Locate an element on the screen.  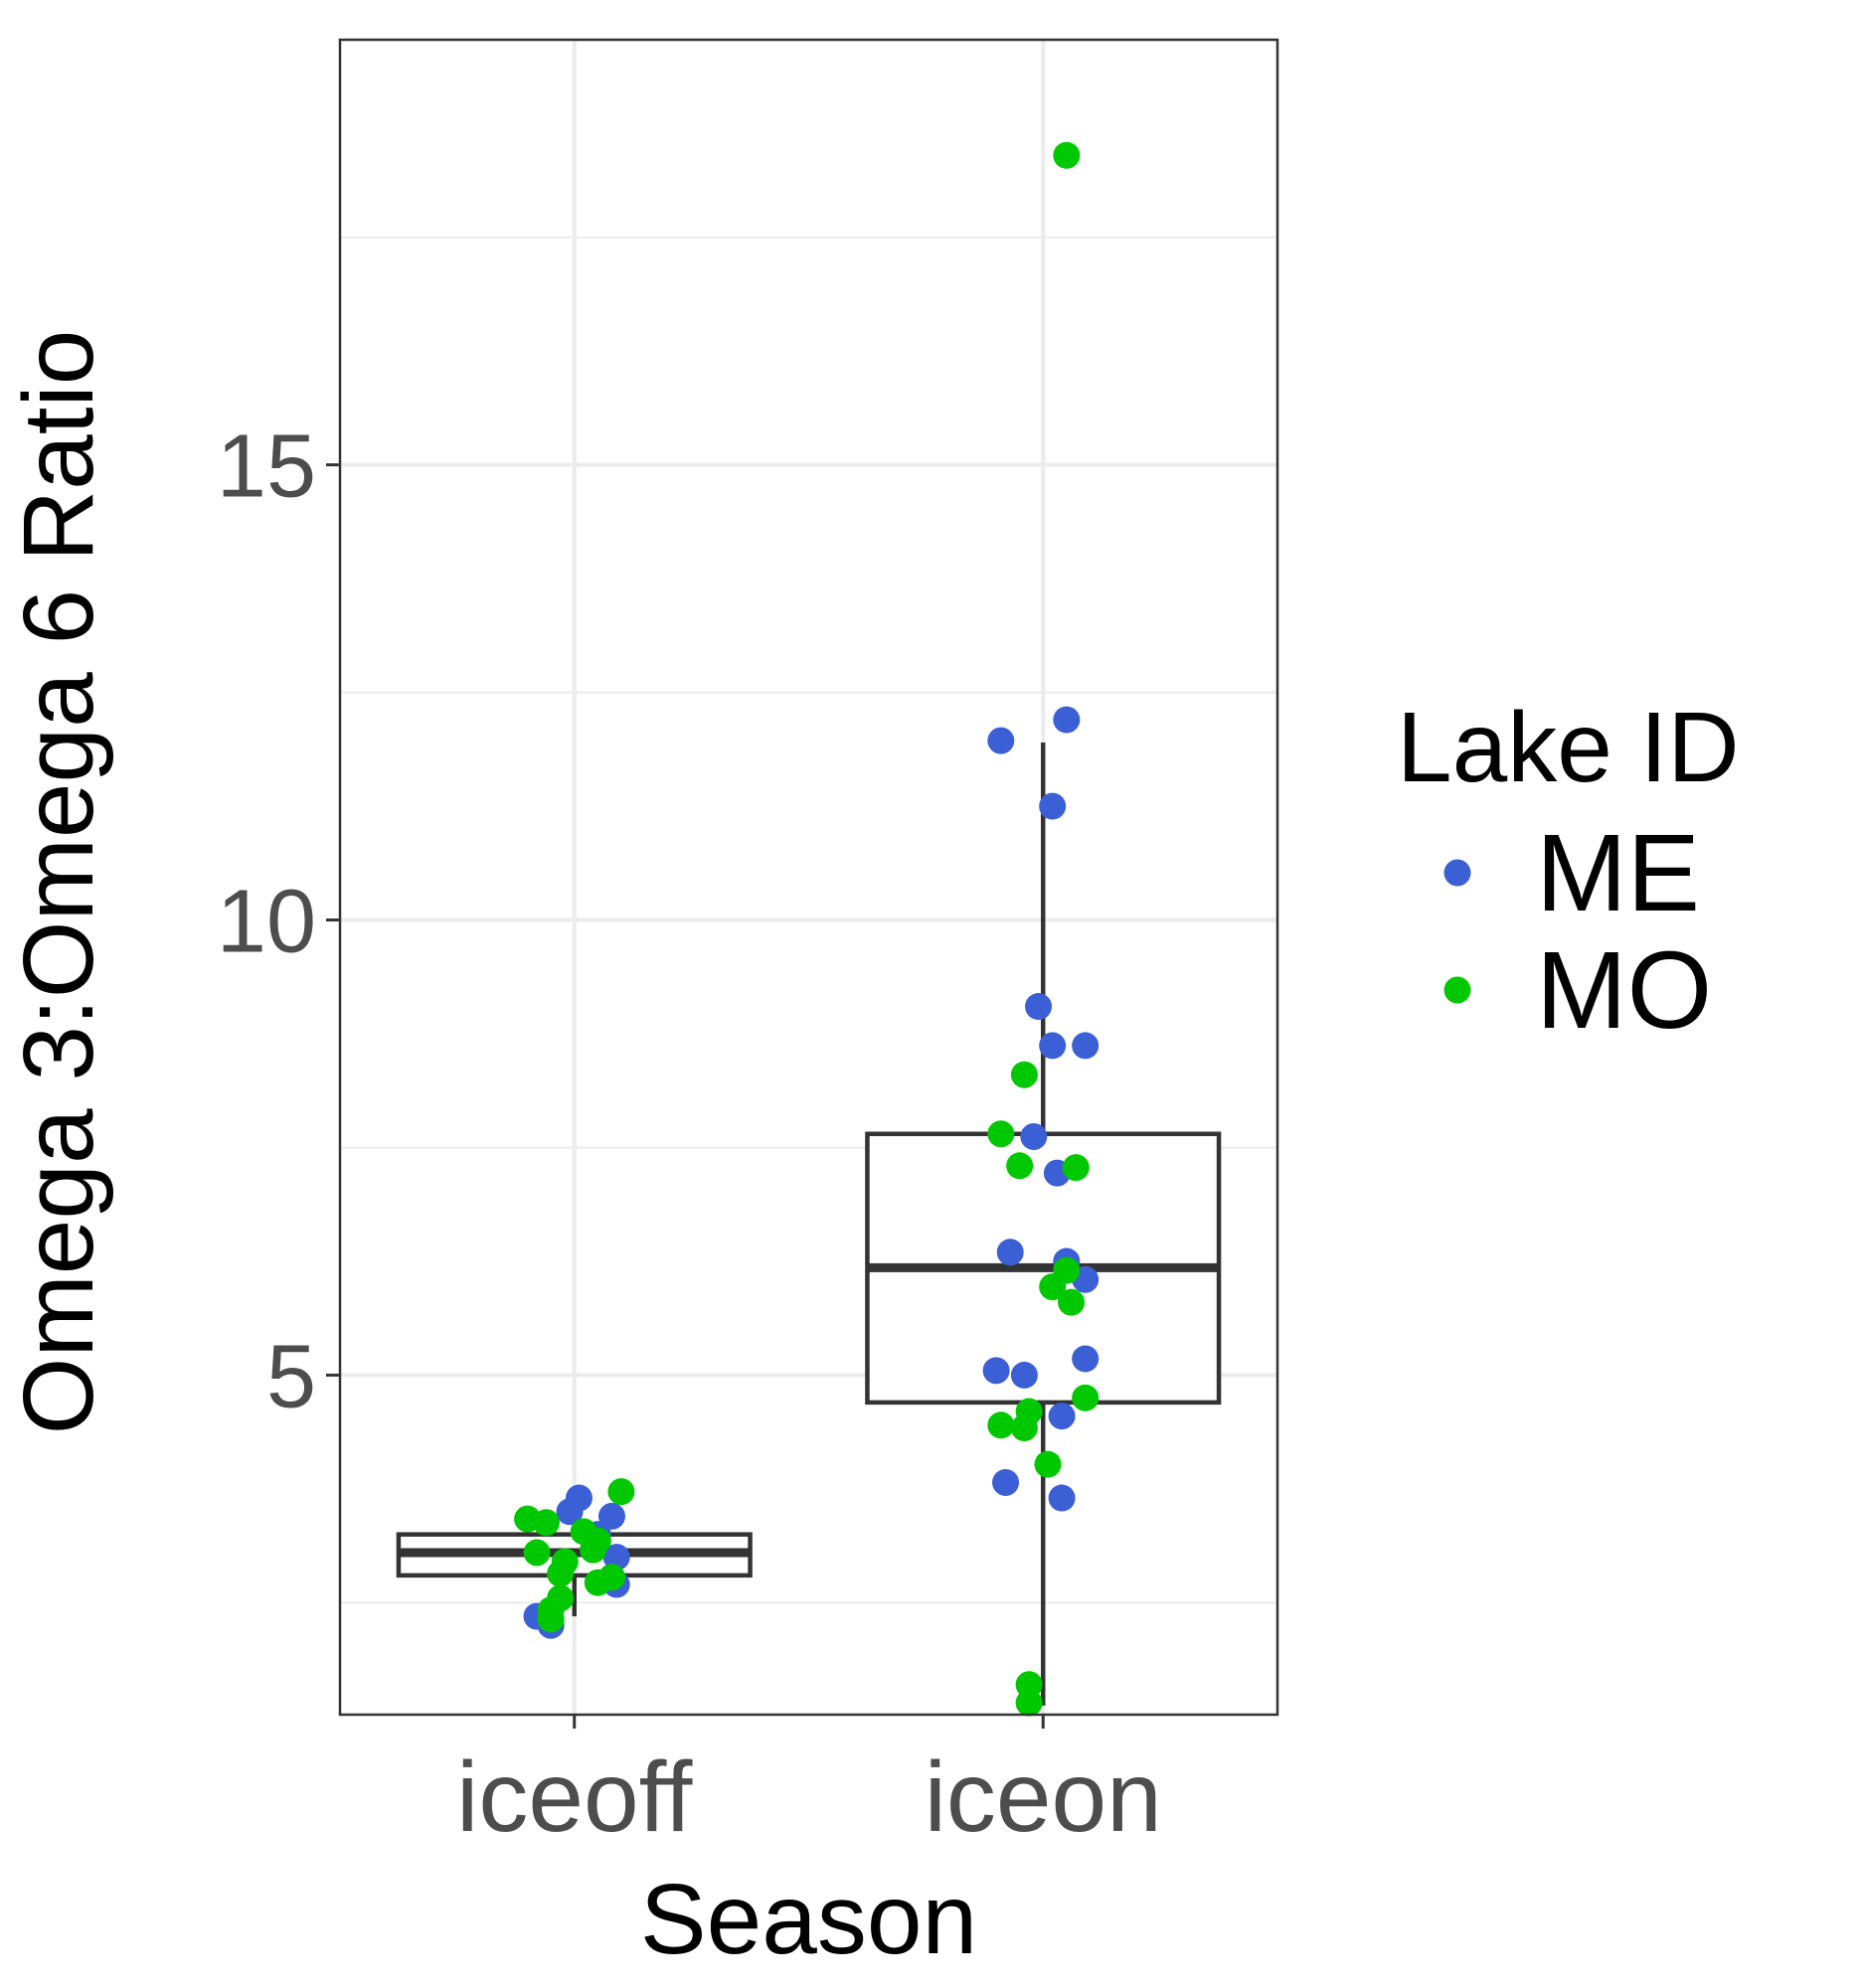
x-axis: iceoff iceon is located at coordinates (809, 1784).